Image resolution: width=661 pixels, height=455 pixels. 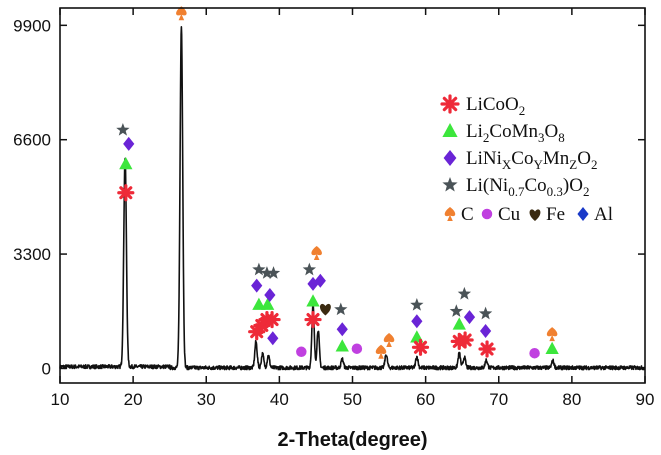 I want to click on legend-label-part: Li(Ni, so click(x=487, y=185).